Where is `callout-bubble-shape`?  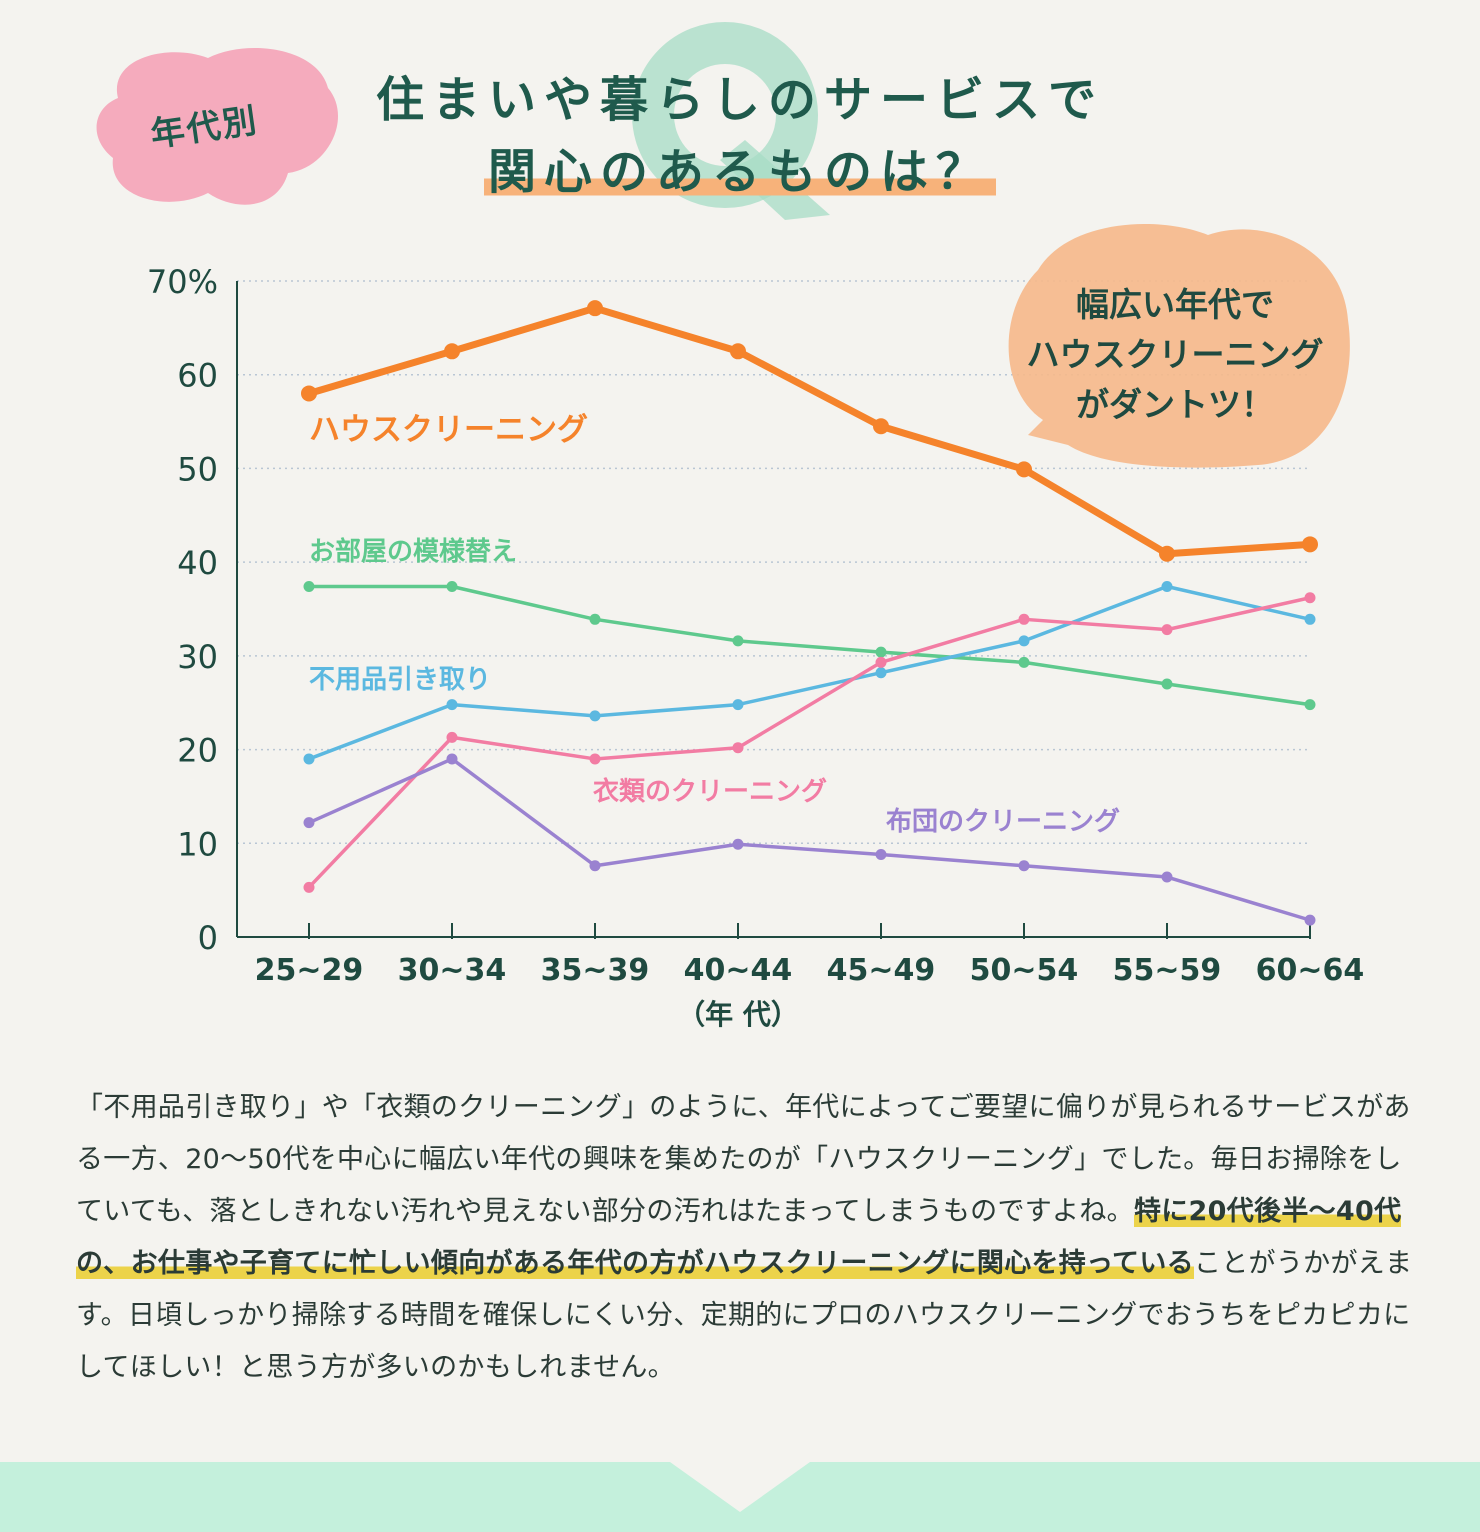 callout-bubble-shape is located at coordinates (1179, 346).